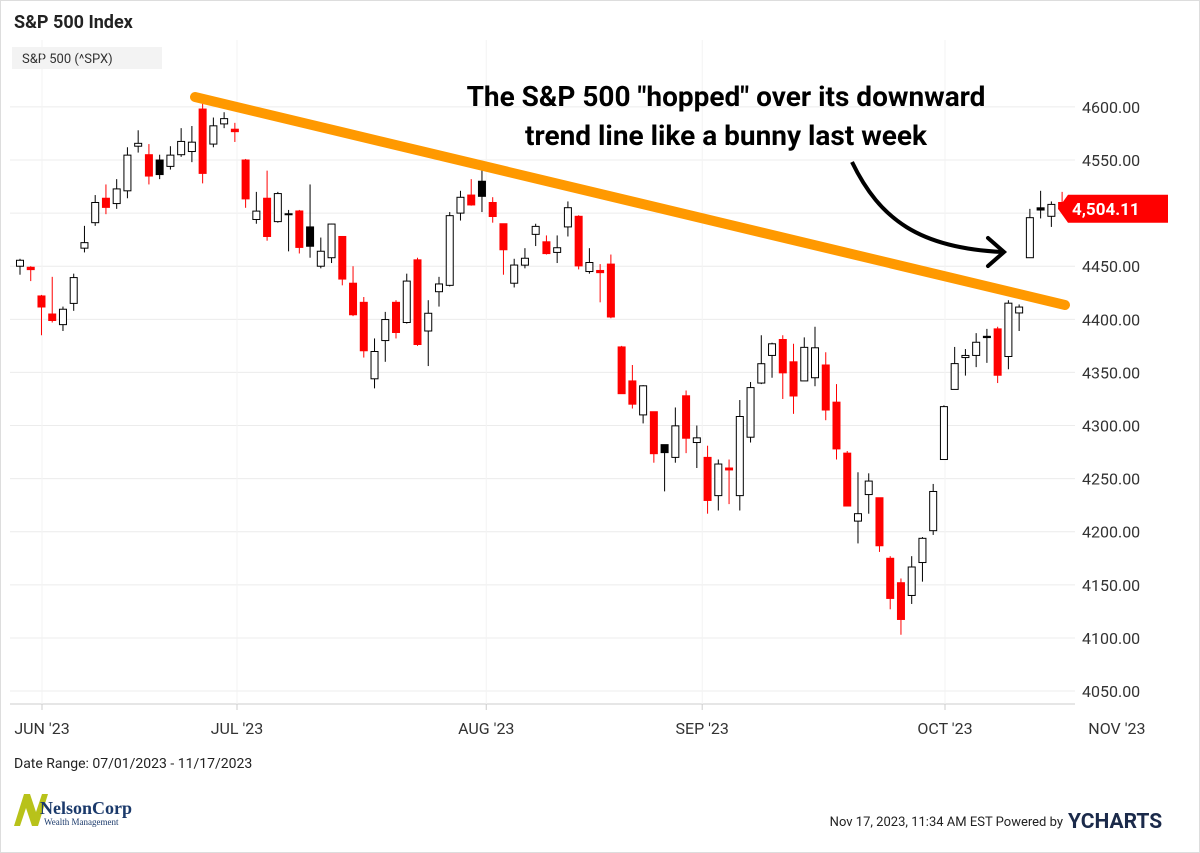 This screenshot has width=1200, height=853. Describe the element at coordinates (1111, 266) in the screenshot. I see `y-tick-label: 4450.00` at that location.